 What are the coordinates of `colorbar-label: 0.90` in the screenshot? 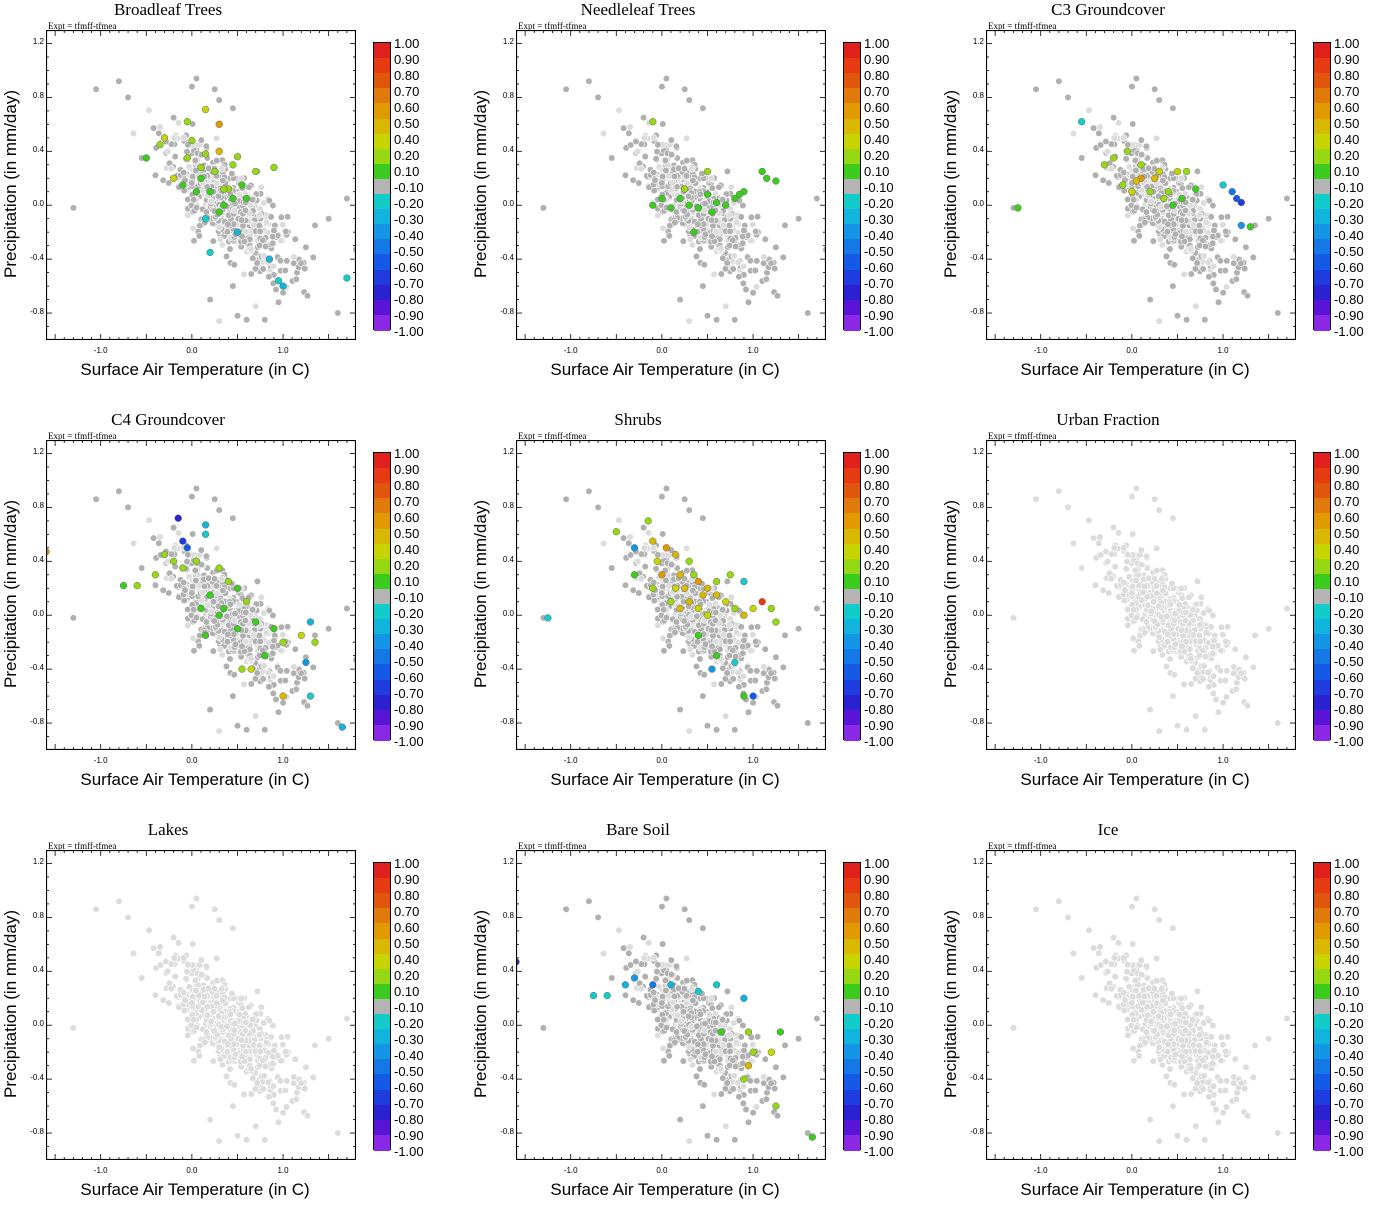 It's located at (889, 469).